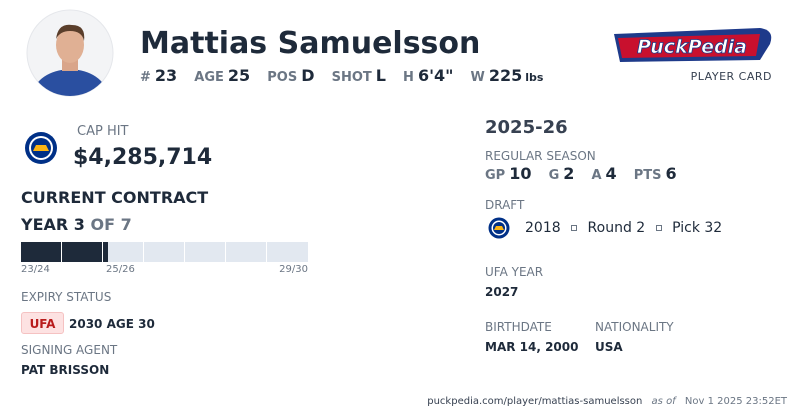 The height and width of the screenshot is (418, 800). I want to click on season-title: 2025-26, so click(526, 127).